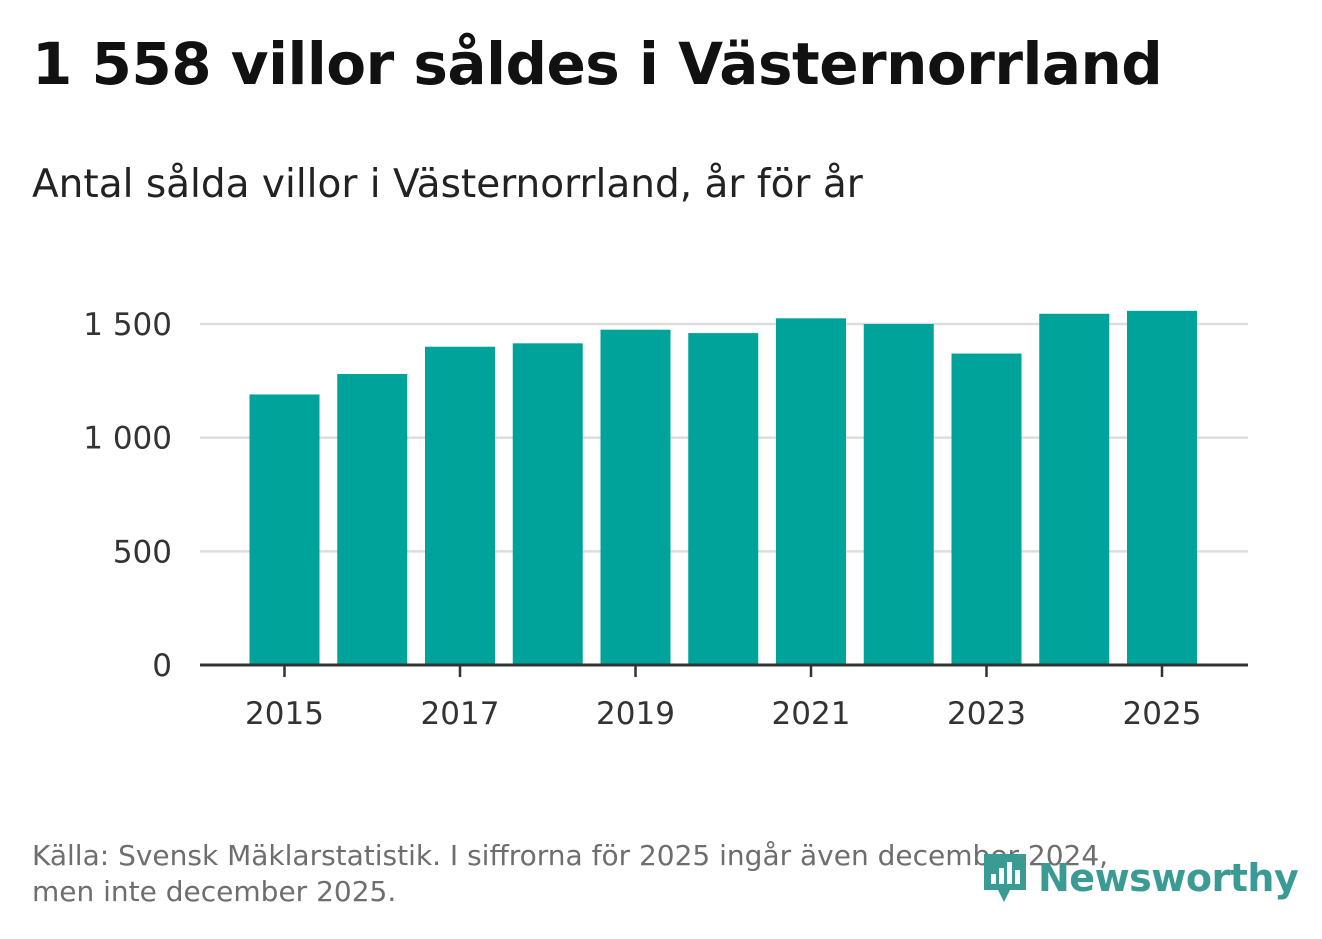 Image resolution: width=1322 pixels, height=939 pixels. I want to click on bar-2025, so click(1162, 487).